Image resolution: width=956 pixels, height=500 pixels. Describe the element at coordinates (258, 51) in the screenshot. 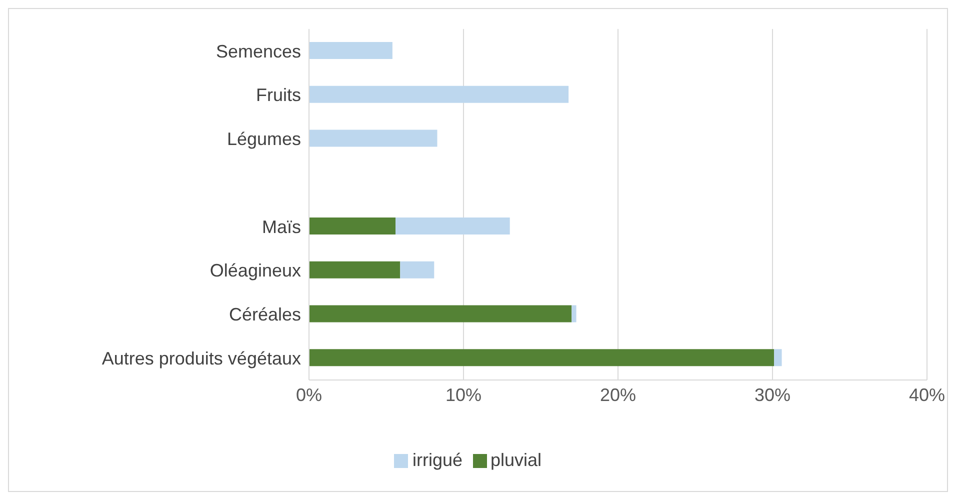

I see `y-tick-label: Semences` at that location.